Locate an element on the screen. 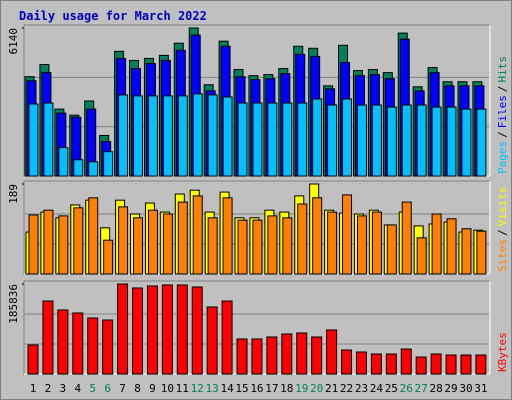  x-tick-label: 26 is located at coordinates (406, 388).